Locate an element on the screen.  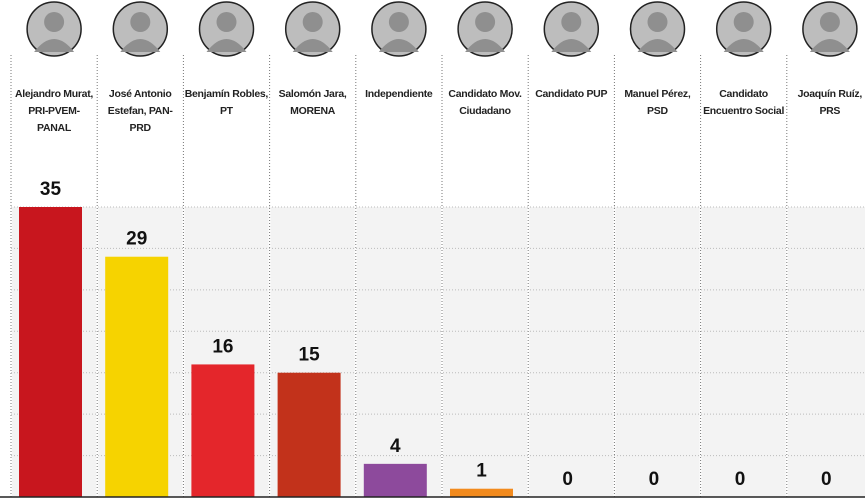
category-label: Candidato Encuentro Social is located at coordinates (744, 102).